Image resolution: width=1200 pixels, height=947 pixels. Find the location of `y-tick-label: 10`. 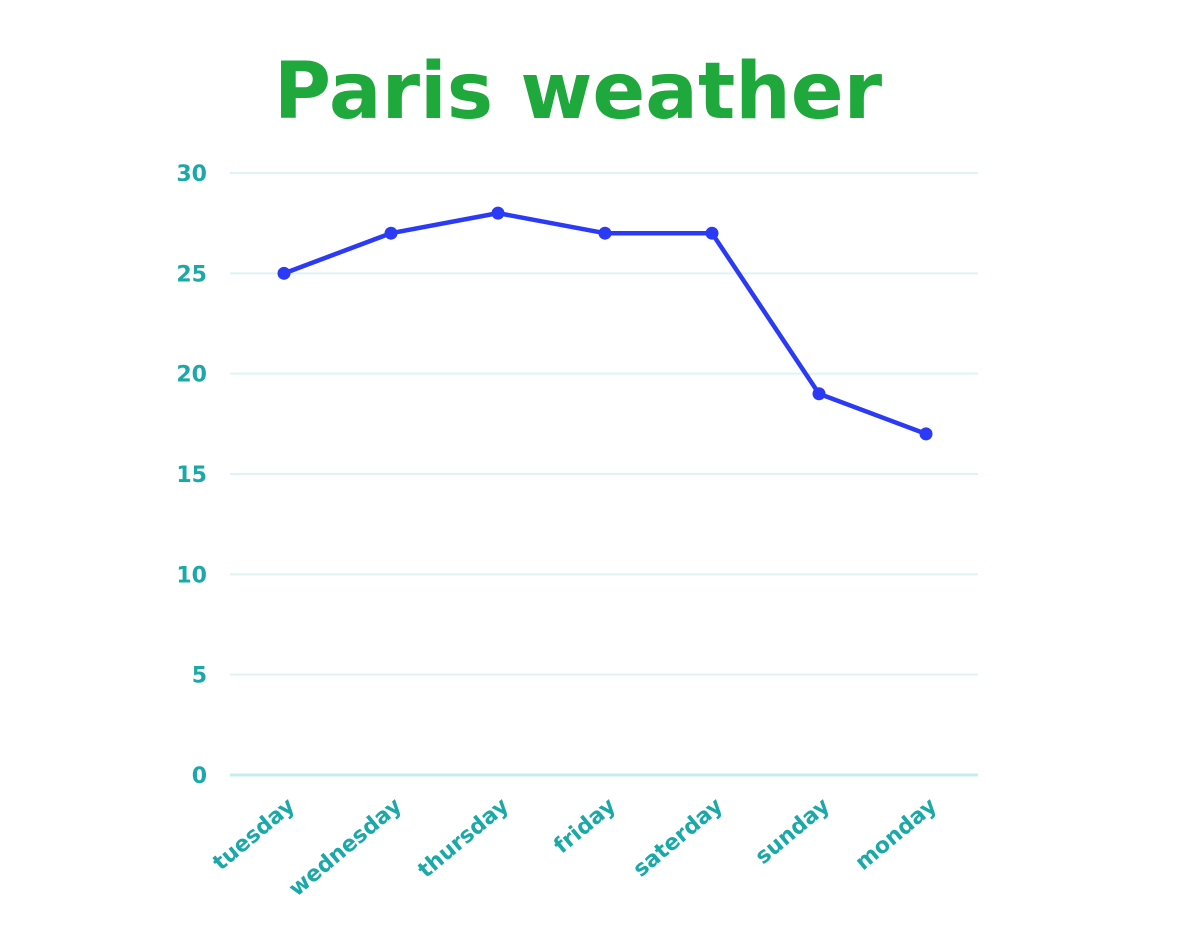

y-tick-label: 10 is located at coordinates (191, 575).